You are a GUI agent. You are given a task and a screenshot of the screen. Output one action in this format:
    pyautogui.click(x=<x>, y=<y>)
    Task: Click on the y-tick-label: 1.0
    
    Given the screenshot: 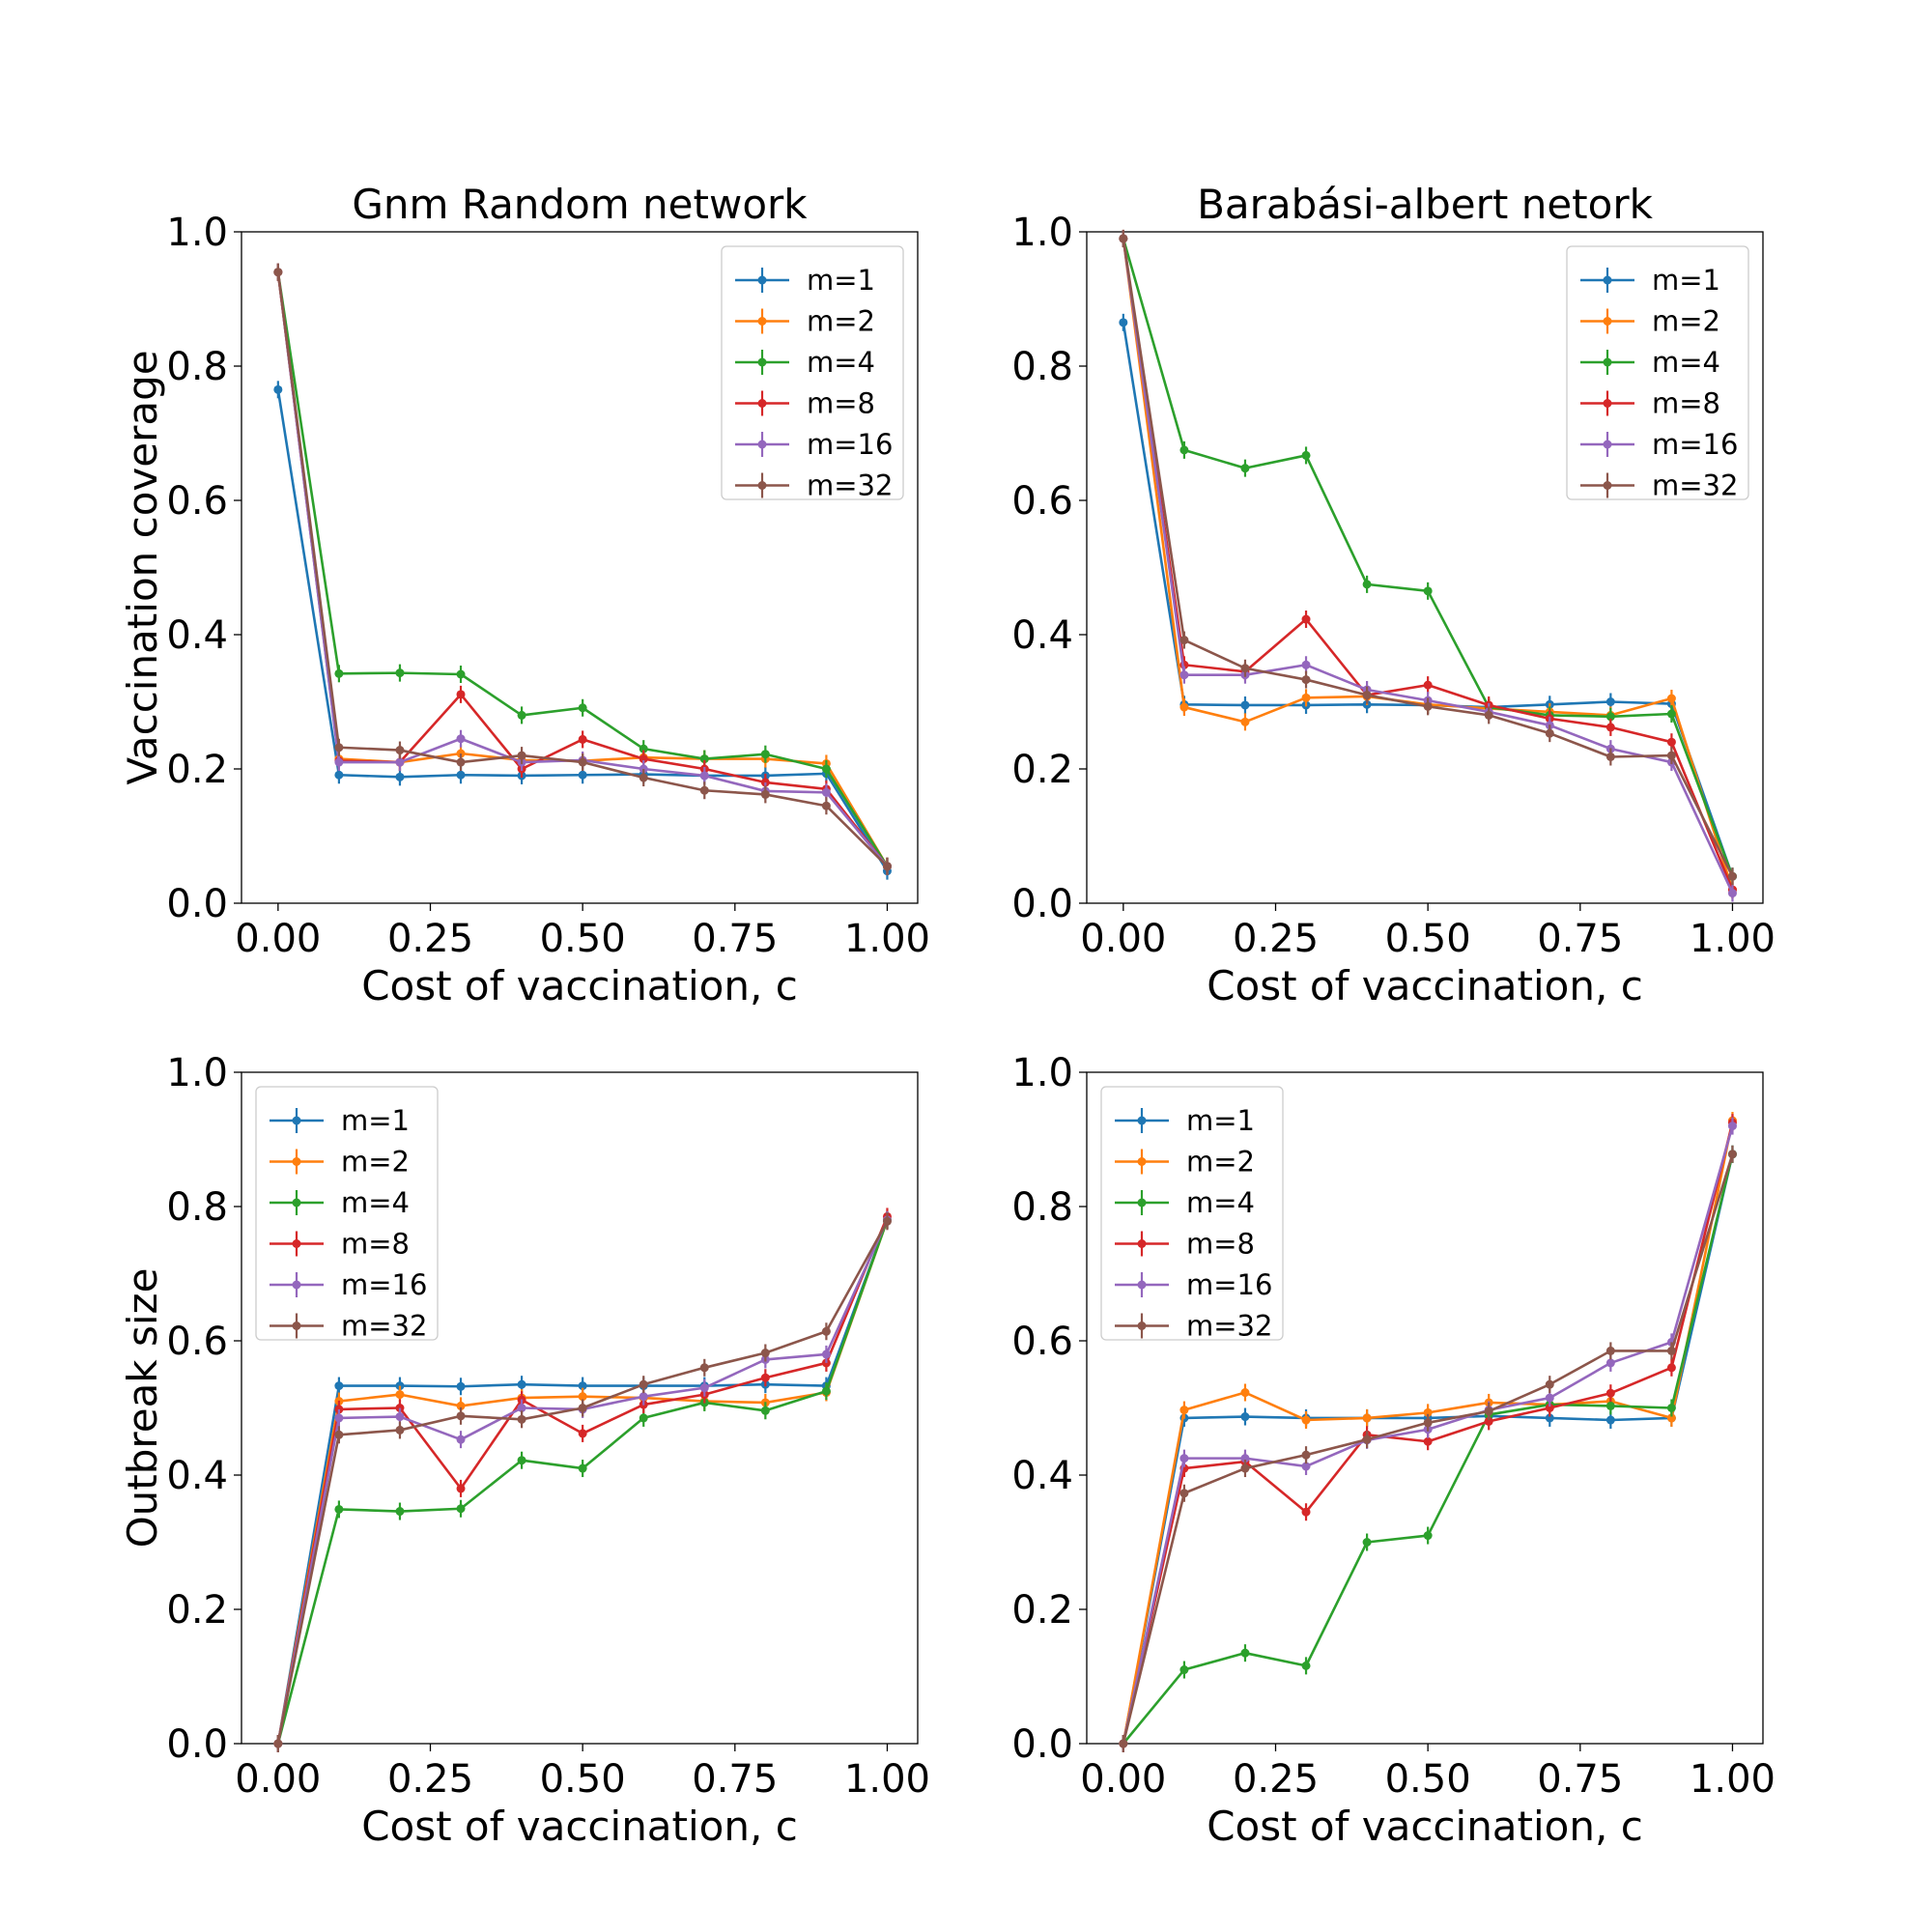 What is the action you would take?
    pyautogui.click(x=197, y=1073)
    